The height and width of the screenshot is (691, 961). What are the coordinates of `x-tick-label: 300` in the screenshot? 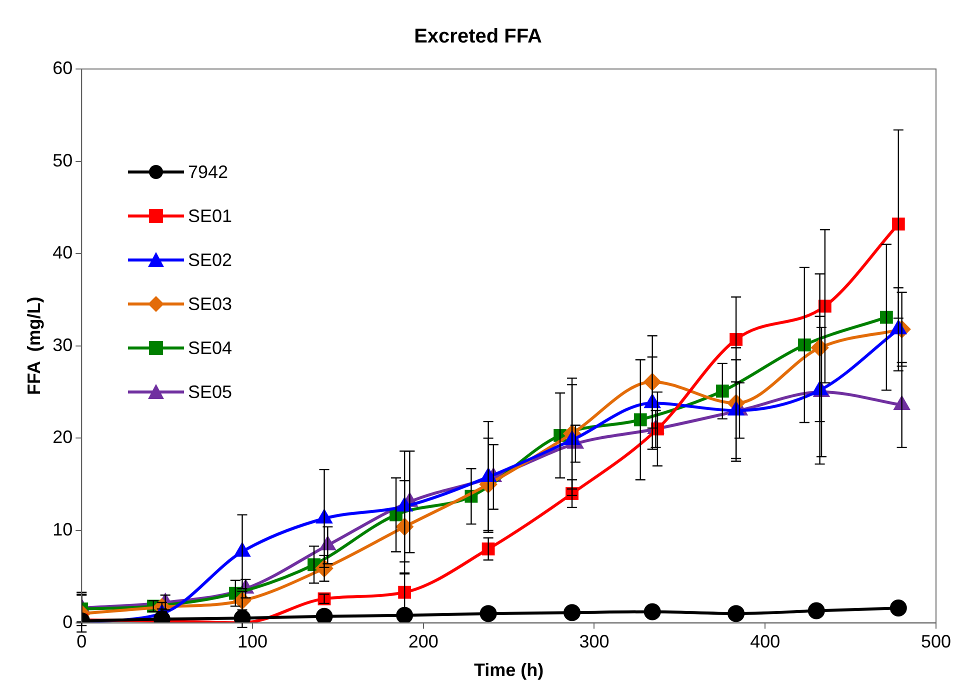 It's located at (594, 642).